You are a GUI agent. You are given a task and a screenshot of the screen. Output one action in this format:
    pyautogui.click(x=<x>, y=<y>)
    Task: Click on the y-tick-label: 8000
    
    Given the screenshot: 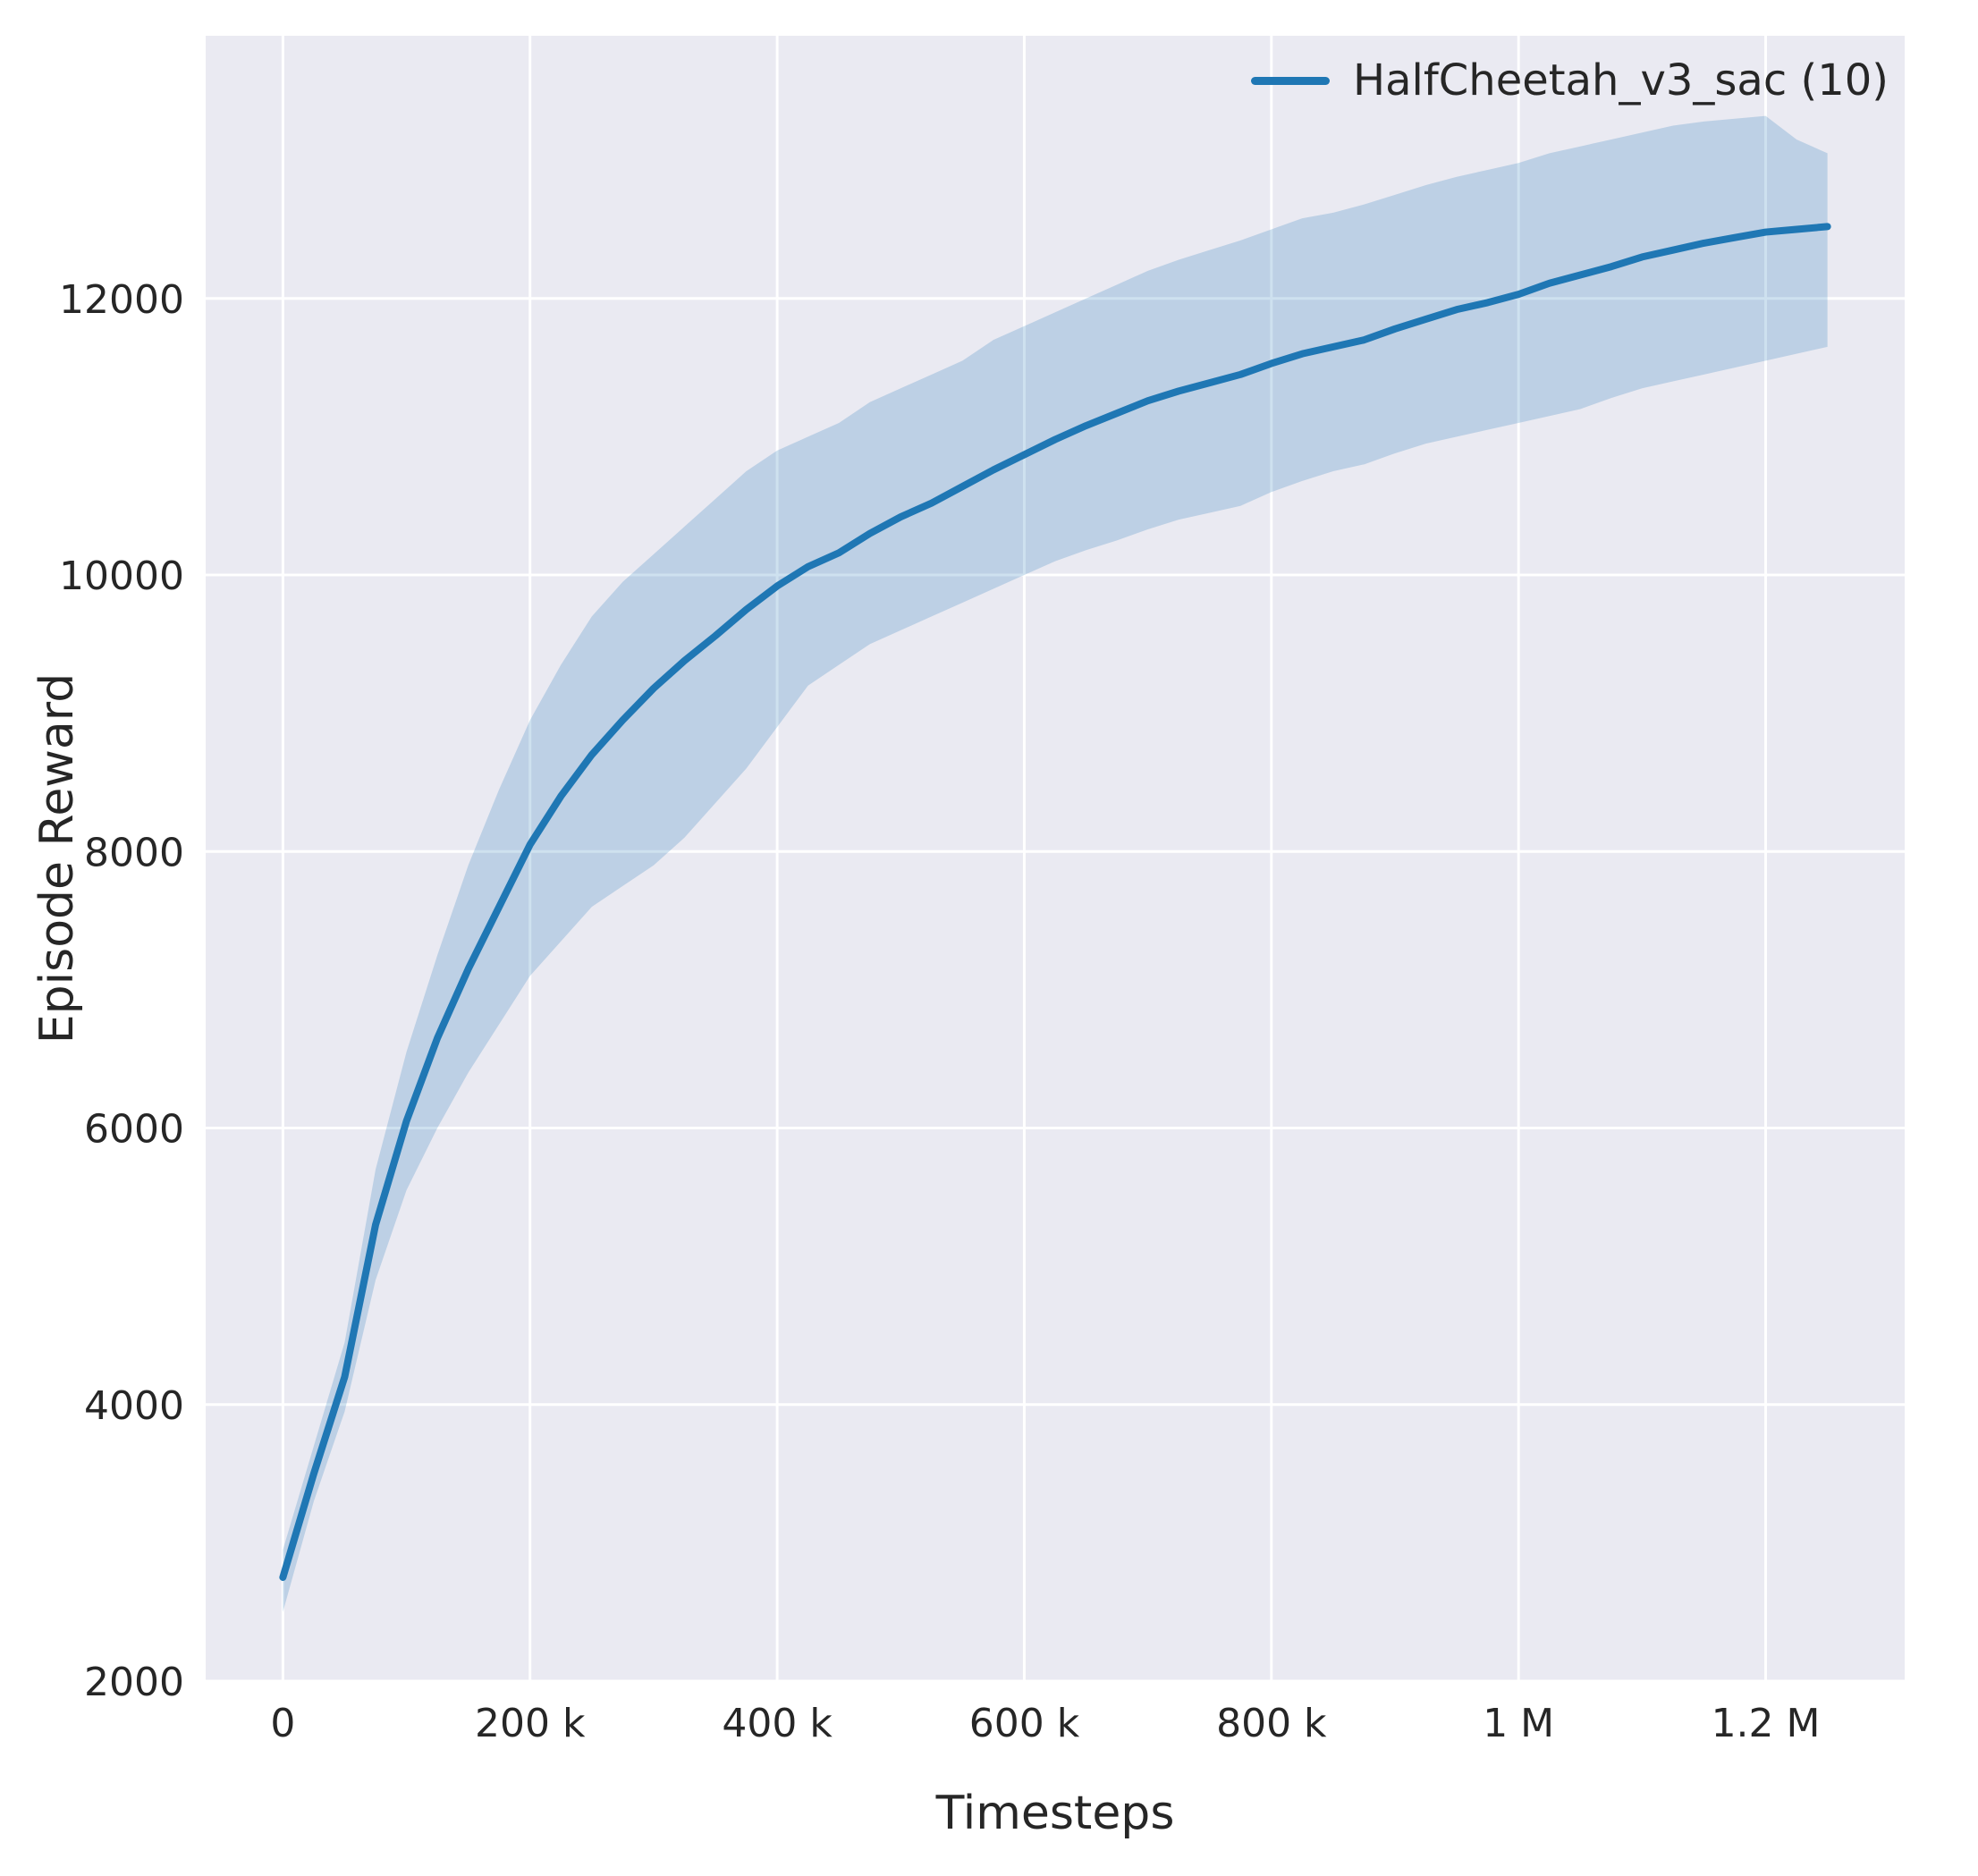 What is the action you would take?
    pyautogui.click(x=134, y=853)
    